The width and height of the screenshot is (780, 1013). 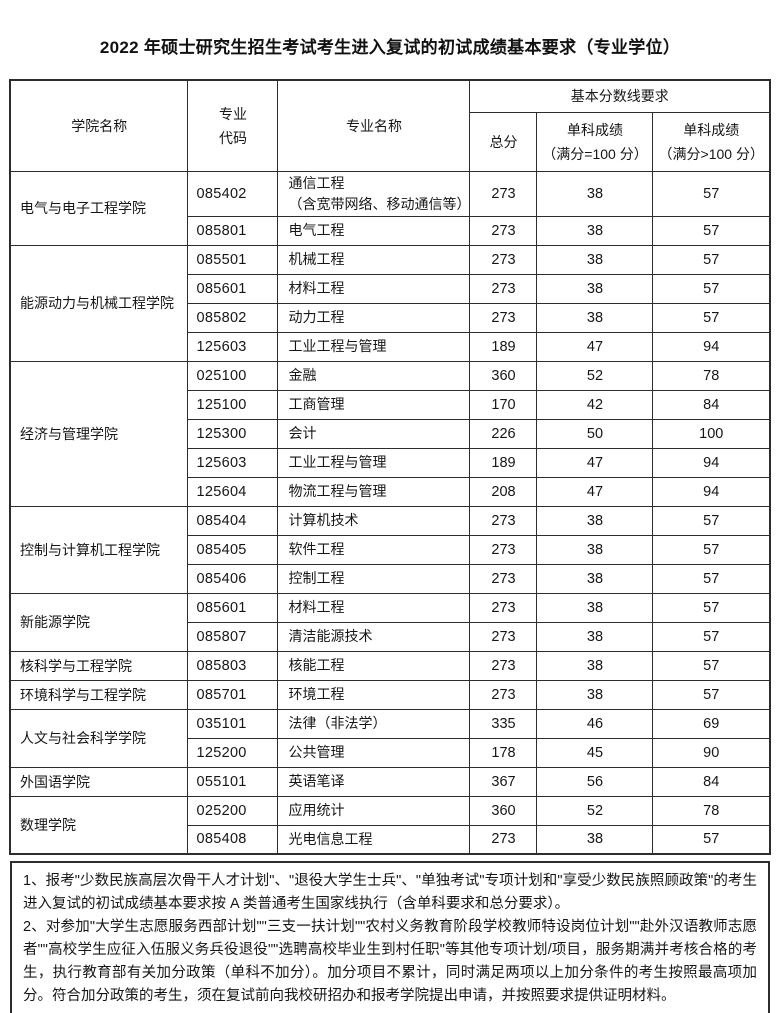 I want to click on major-code-cell: 125200, so click(x=233, y=752).